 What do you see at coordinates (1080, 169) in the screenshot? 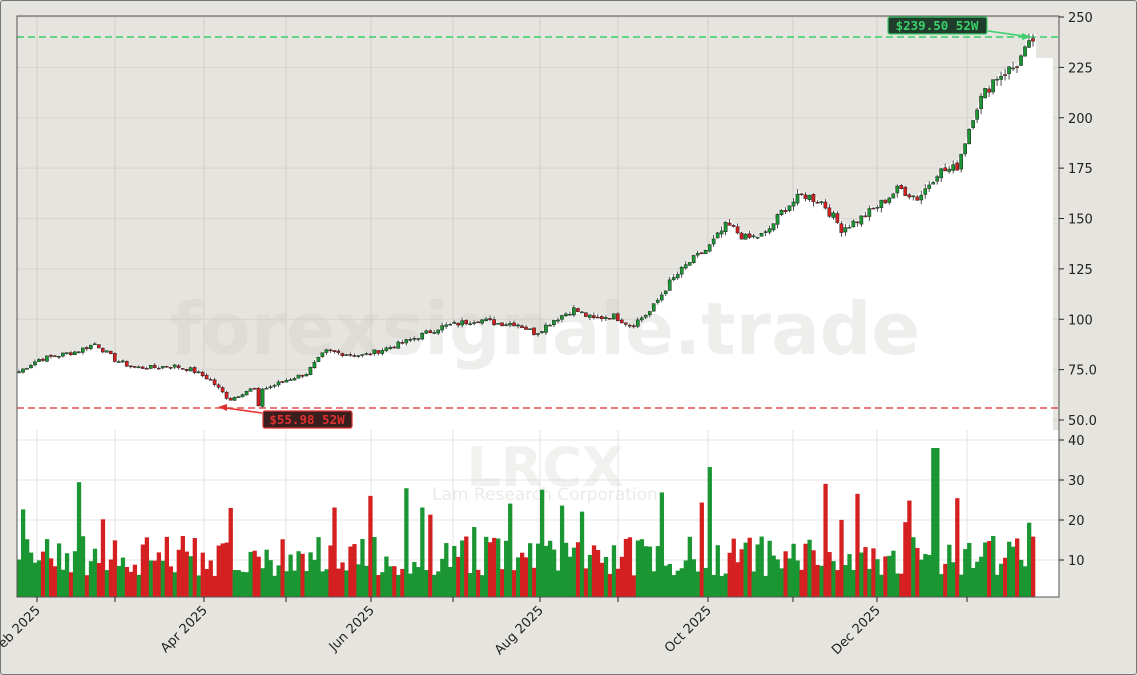
I see `svg-text: 175` at bounding box center [1080, 169].